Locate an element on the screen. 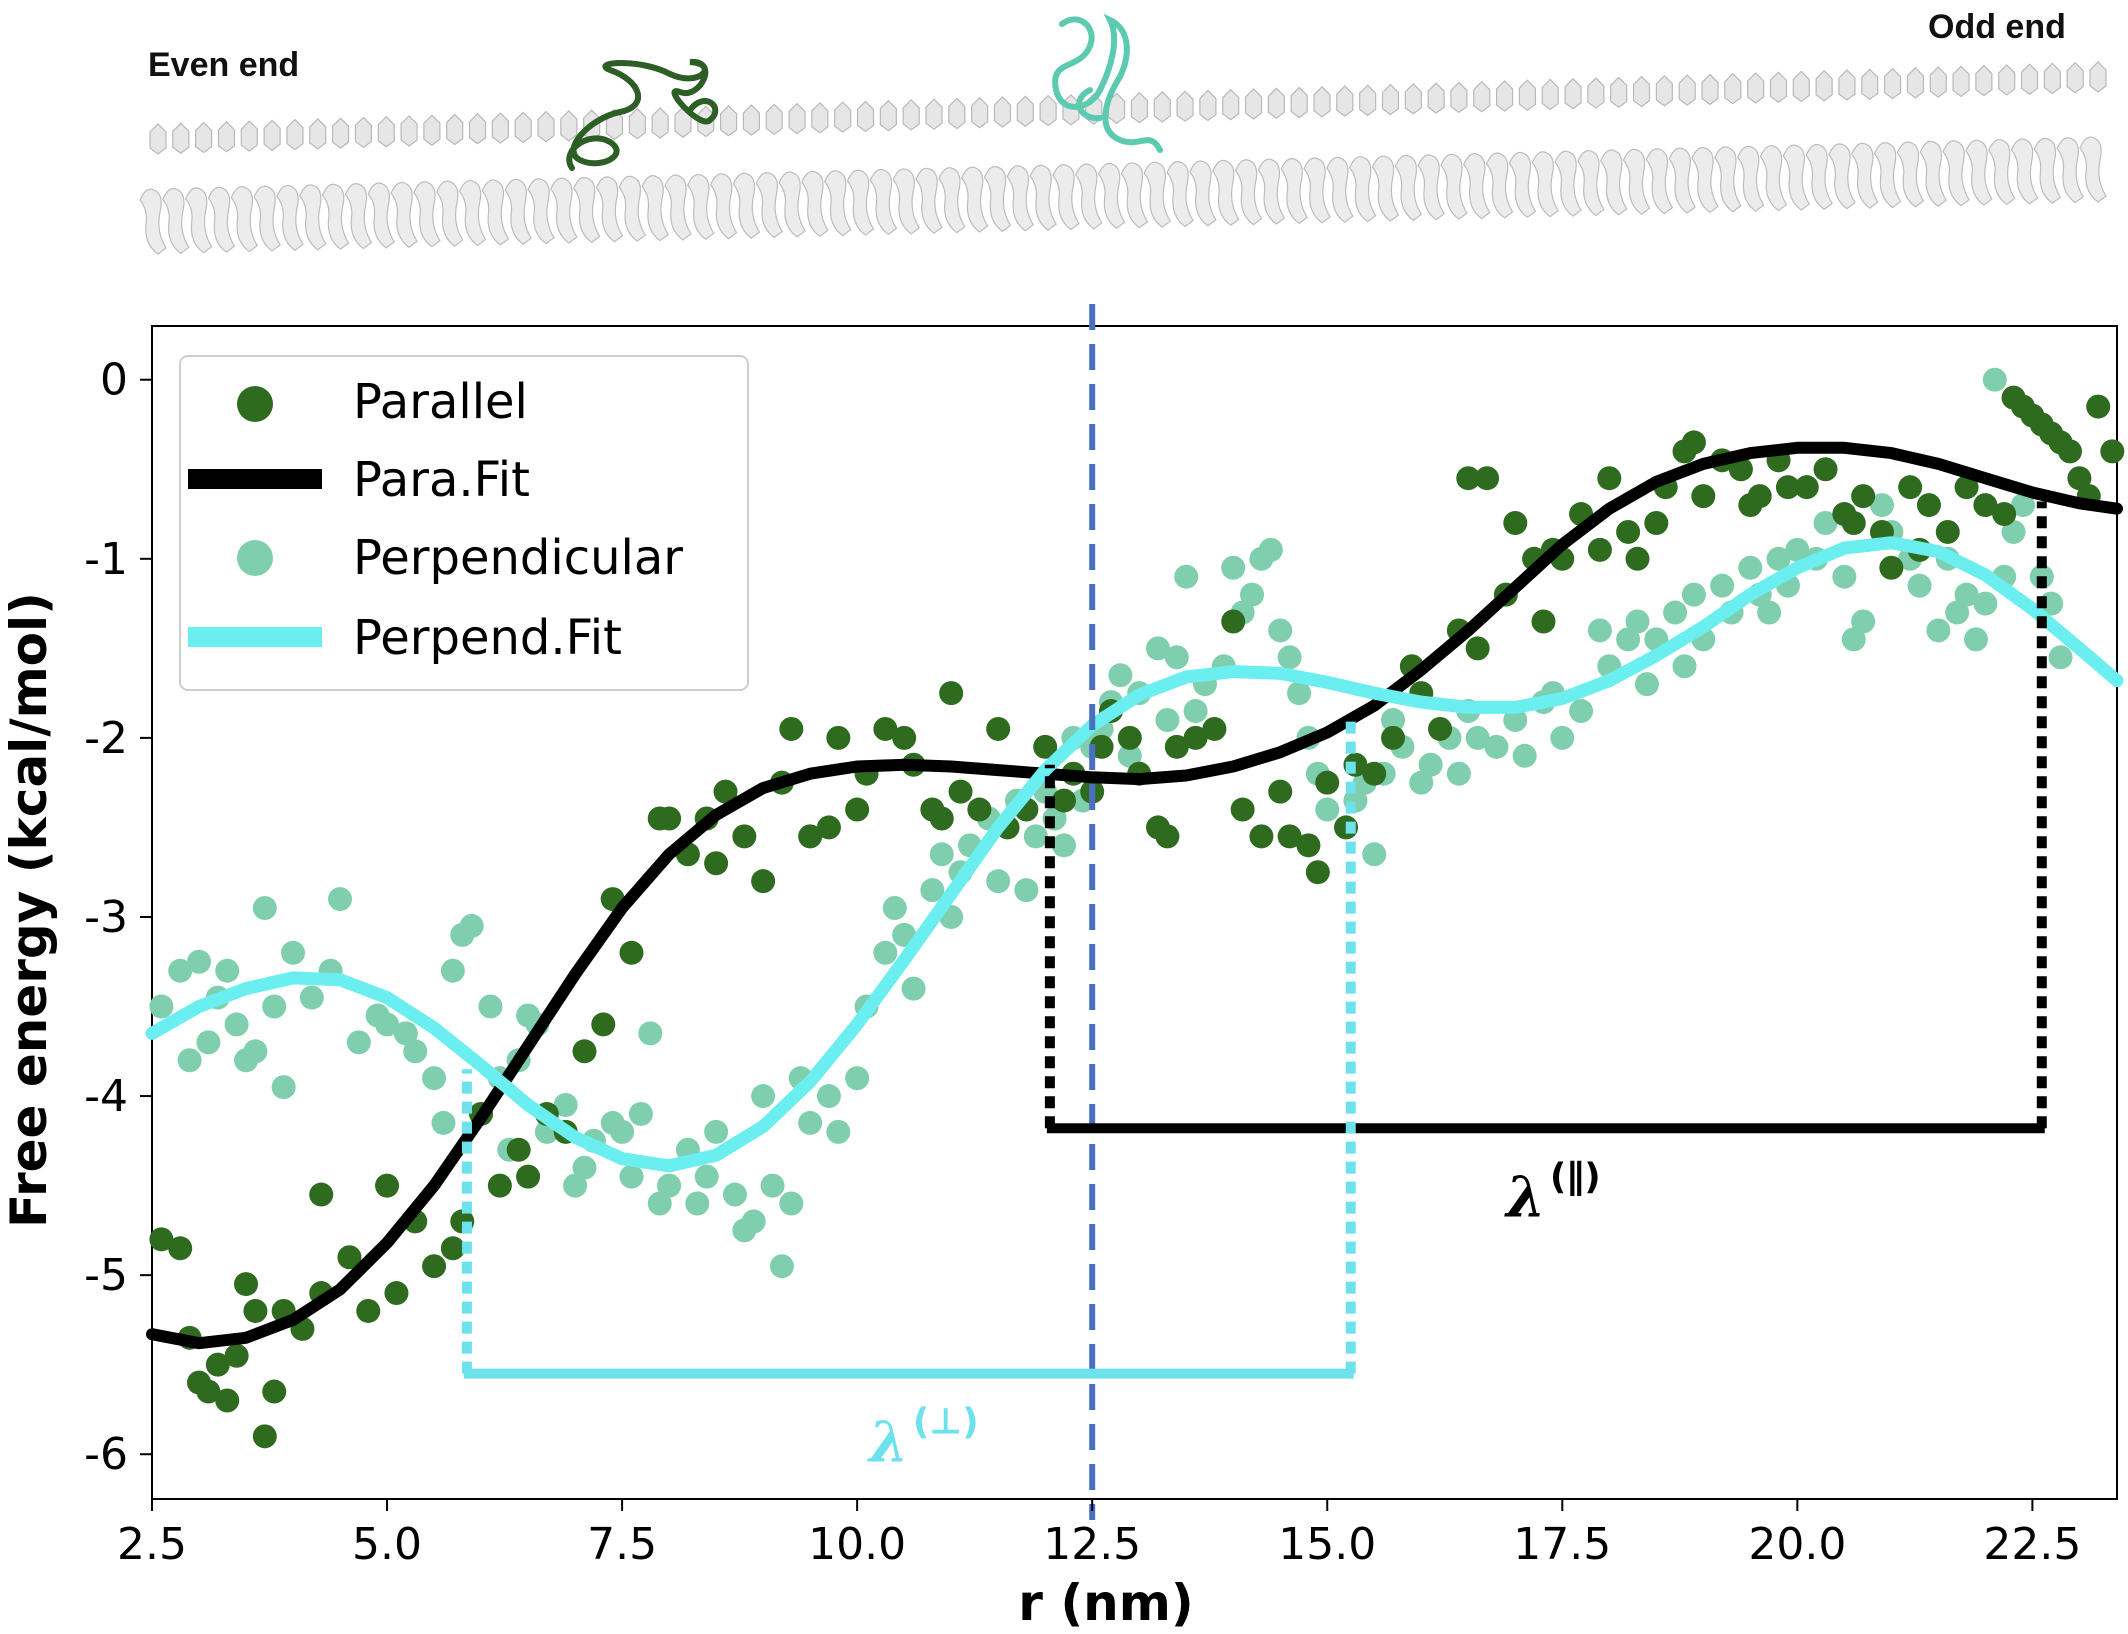 This screenshot has width=2128, height=1634. legend-marker-perpendicular is located at coordinates (255, 558).